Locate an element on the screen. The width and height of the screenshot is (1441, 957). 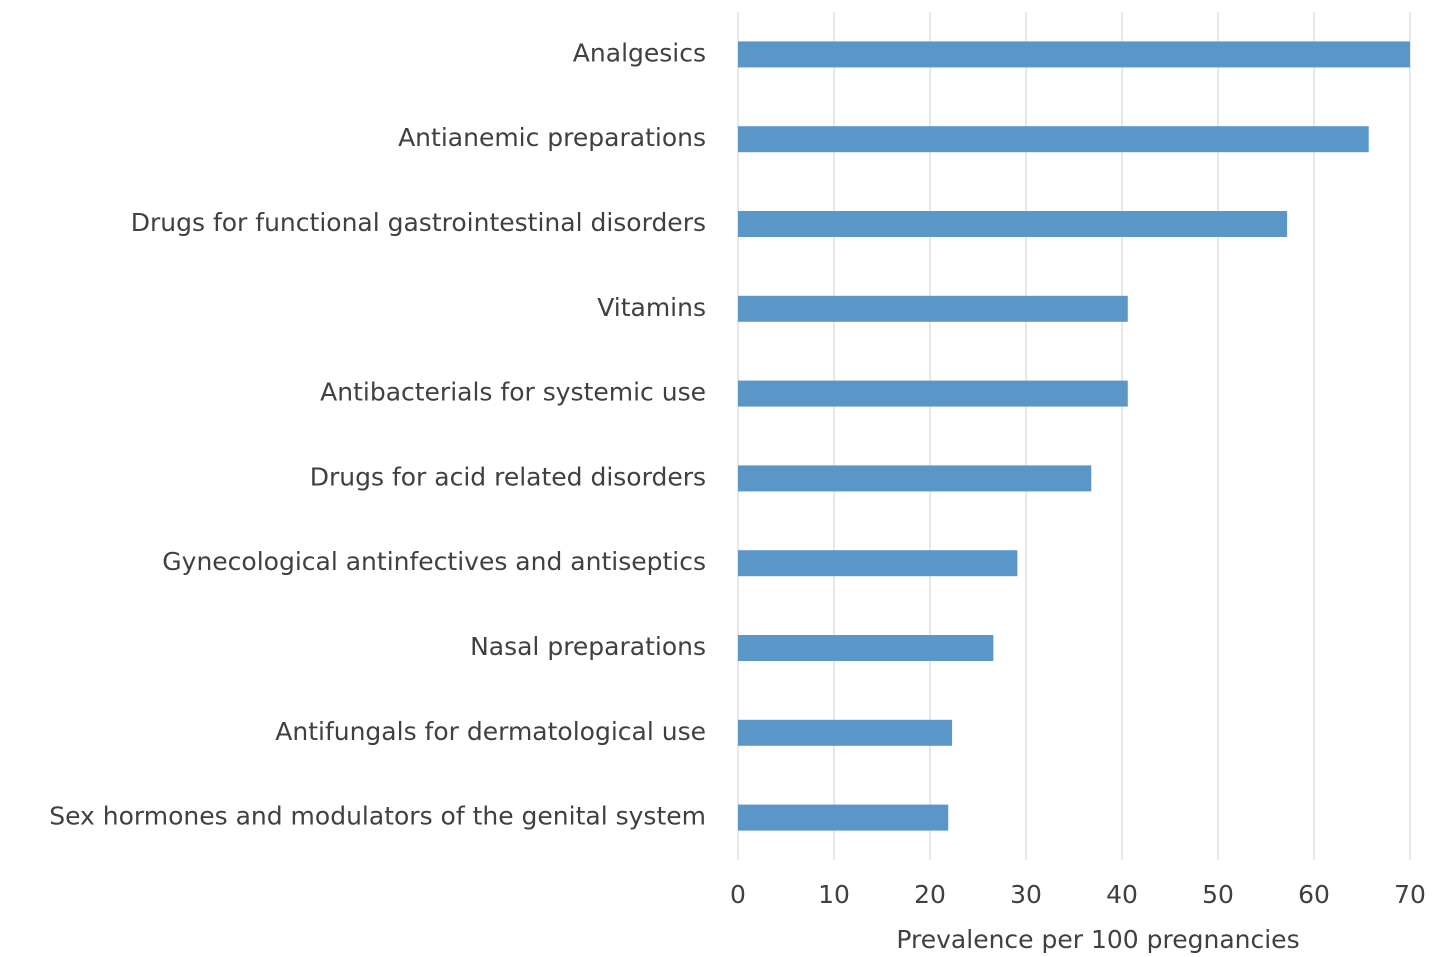
x-tick-label: 60 is located at coordinates (1314, 894).